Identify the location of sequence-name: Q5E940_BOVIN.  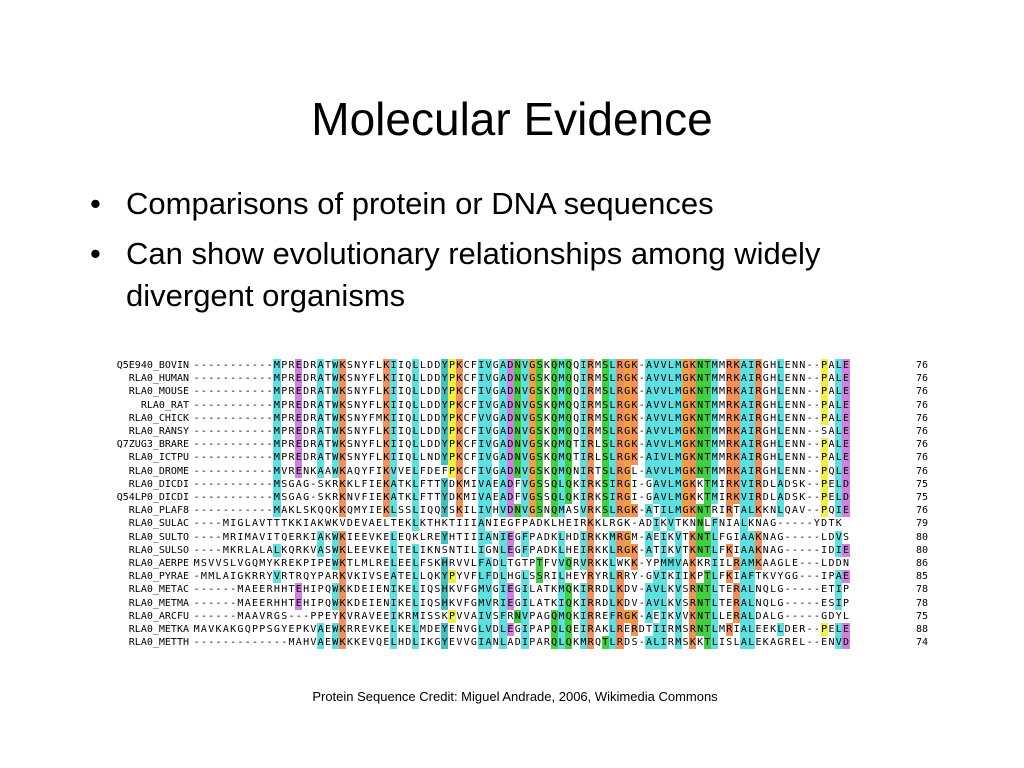
(152, 365).